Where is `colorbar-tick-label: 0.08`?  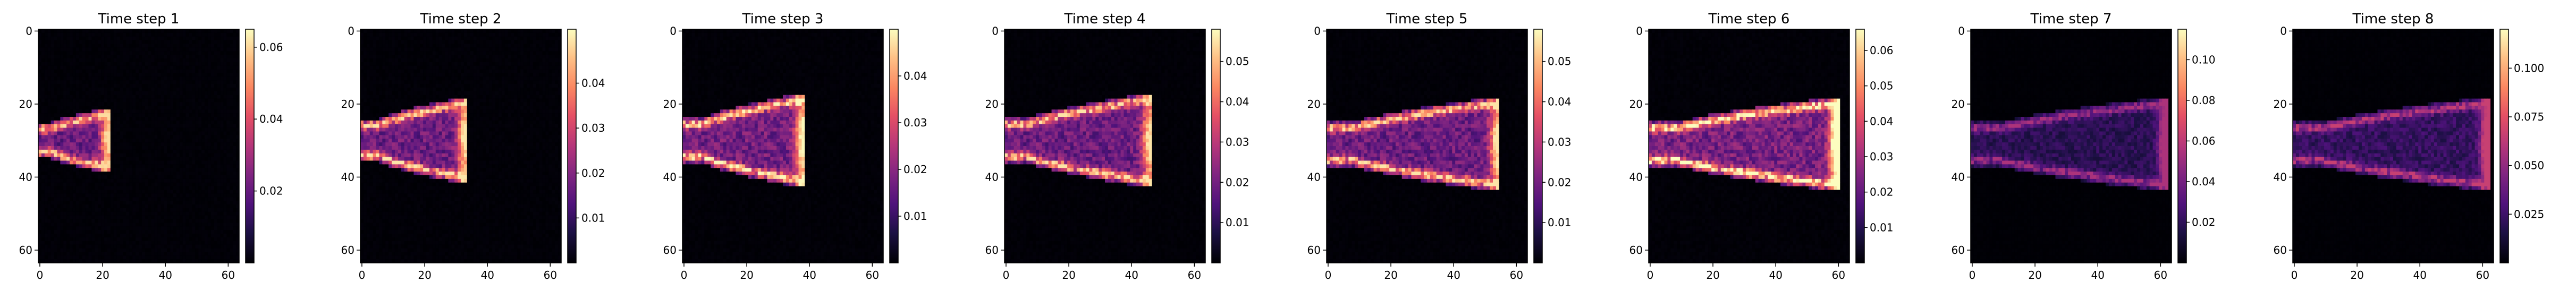 colorbar-tick-label: 0.08 is located at coordinates (2204, 101).